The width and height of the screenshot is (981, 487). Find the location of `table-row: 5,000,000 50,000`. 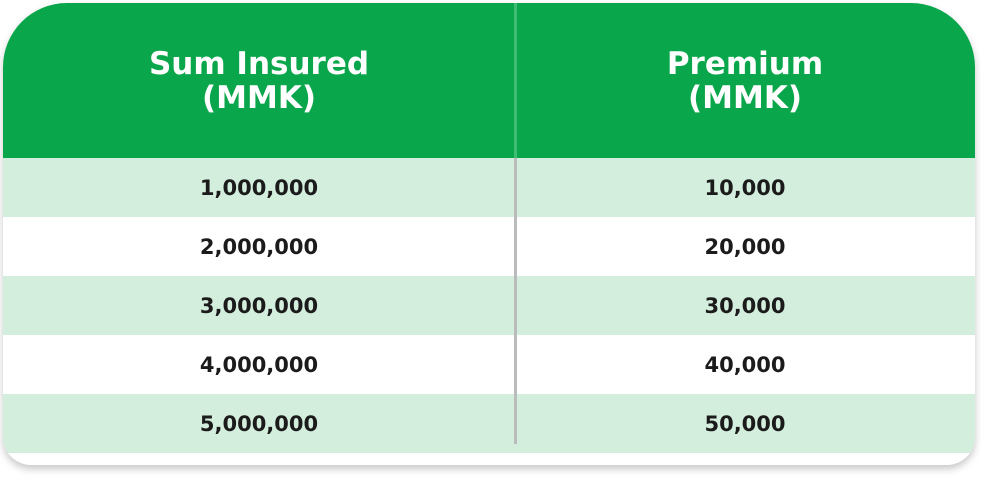

table-row: 5,000,000 50,000 is located at coordinates (489, 423).